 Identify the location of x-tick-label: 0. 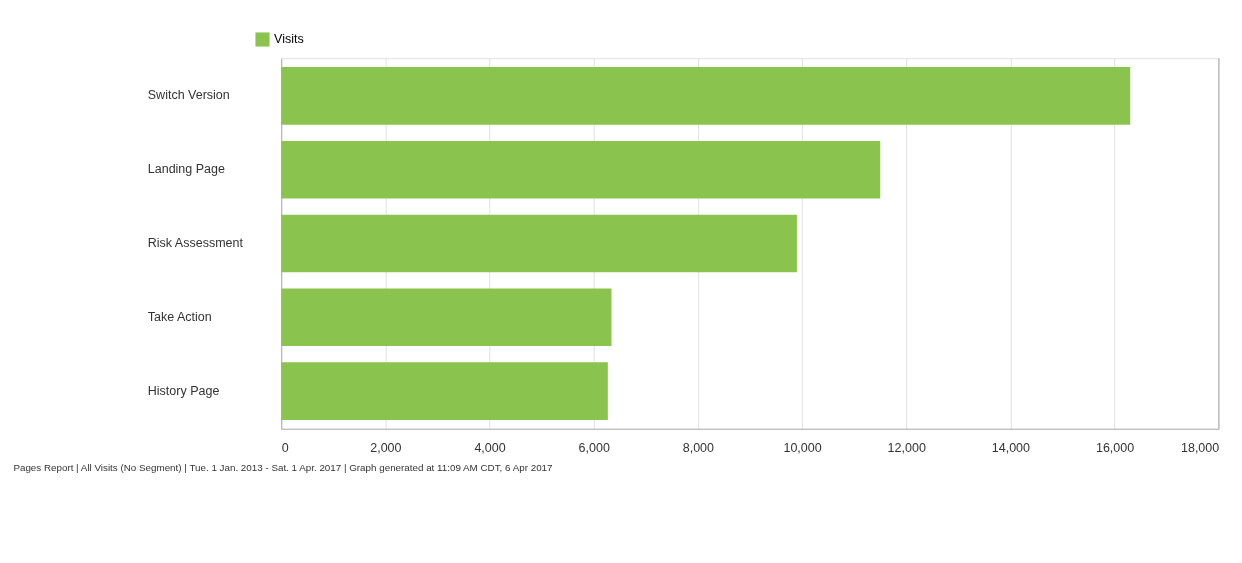
(285, 447).